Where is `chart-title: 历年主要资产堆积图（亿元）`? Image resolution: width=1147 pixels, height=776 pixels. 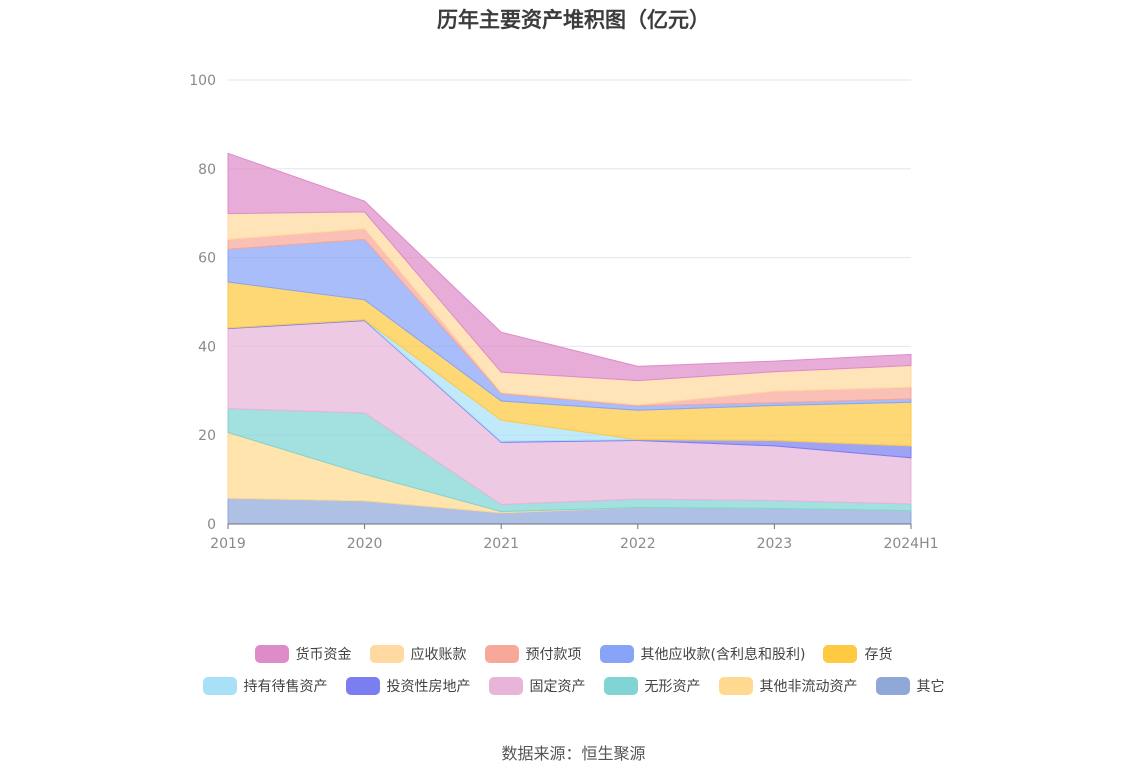 chart-title: 历年主要资产堆积图（亿元） is located at coordinates (573, 20).